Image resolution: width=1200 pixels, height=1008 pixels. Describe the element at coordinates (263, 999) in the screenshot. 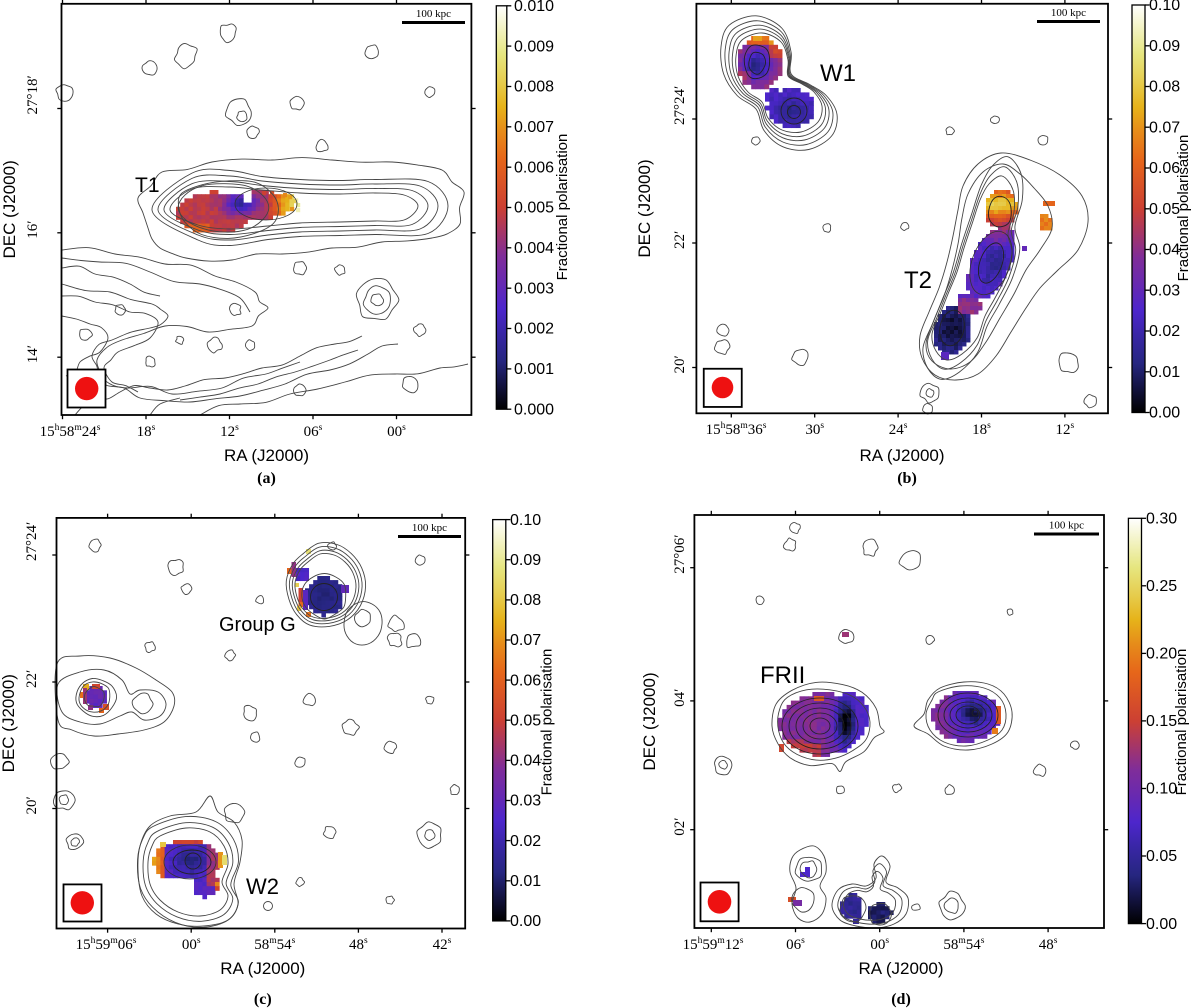

I see `svg-text: (c)` at that location.